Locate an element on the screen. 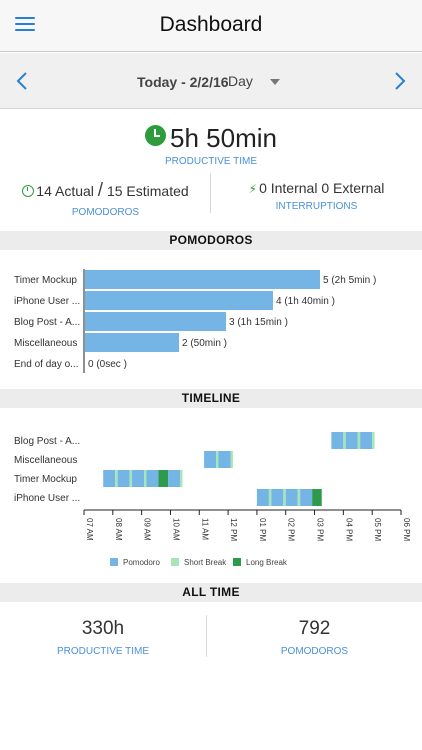 The image size is (422, 750). timeline-tick-label: 12 PM is located at coordinates (233, 529).